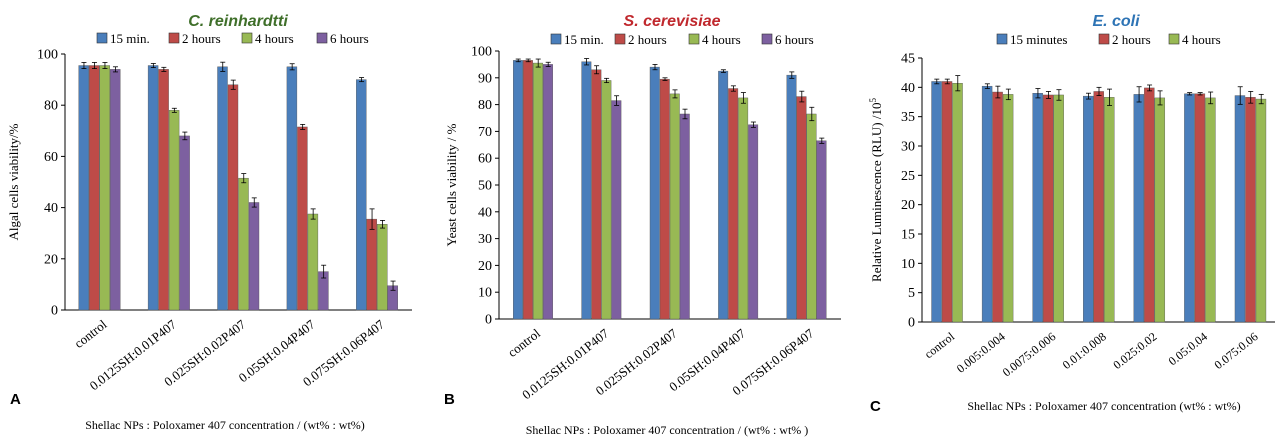 The image size is (1276, 439). What do you see at coordinates (15, 399) in the screenshot?
I see `panel-letter: A` at bounding box center [15, 399].